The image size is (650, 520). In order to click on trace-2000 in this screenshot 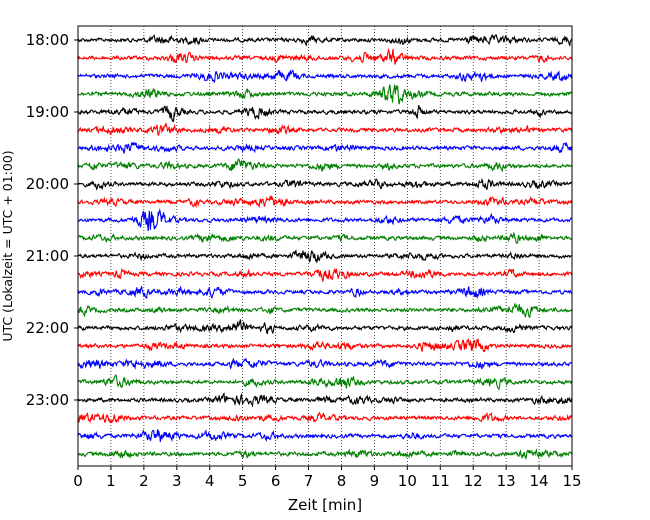, I will do `click(325, 184)`.